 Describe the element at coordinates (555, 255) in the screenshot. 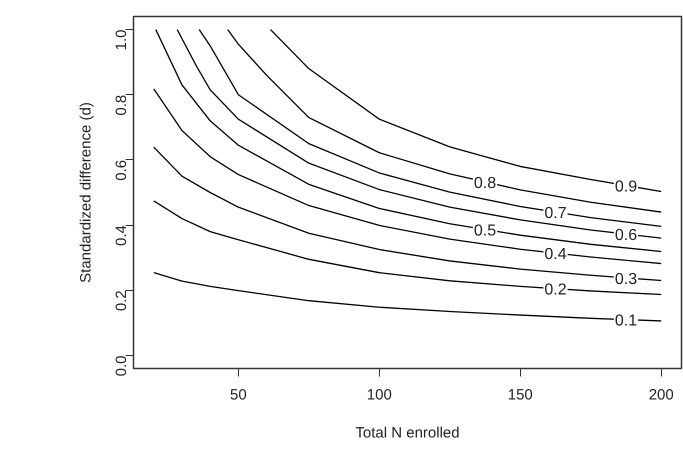

I see `series-label: 0.4` at that location.